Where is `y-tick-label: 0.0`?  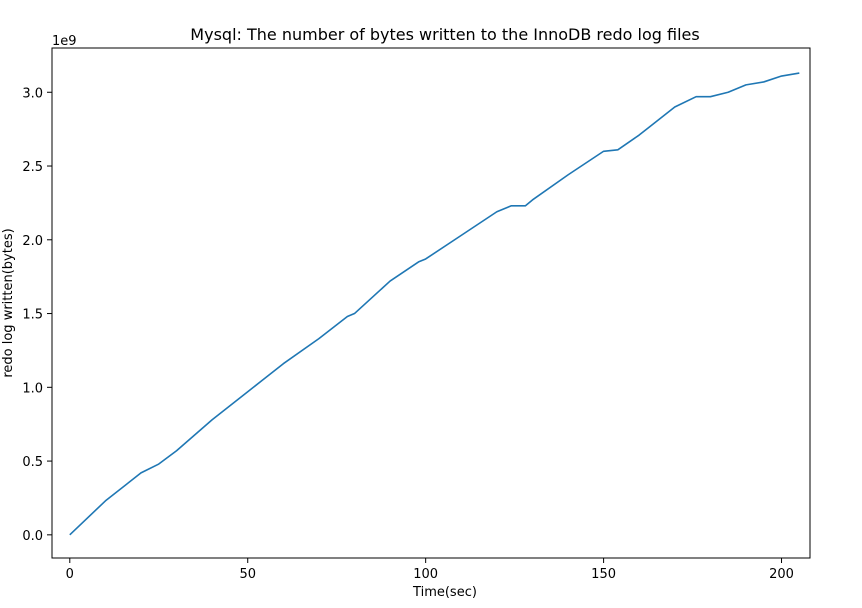
y-tick-label: 0.0 is located at coordinates (32, 536).